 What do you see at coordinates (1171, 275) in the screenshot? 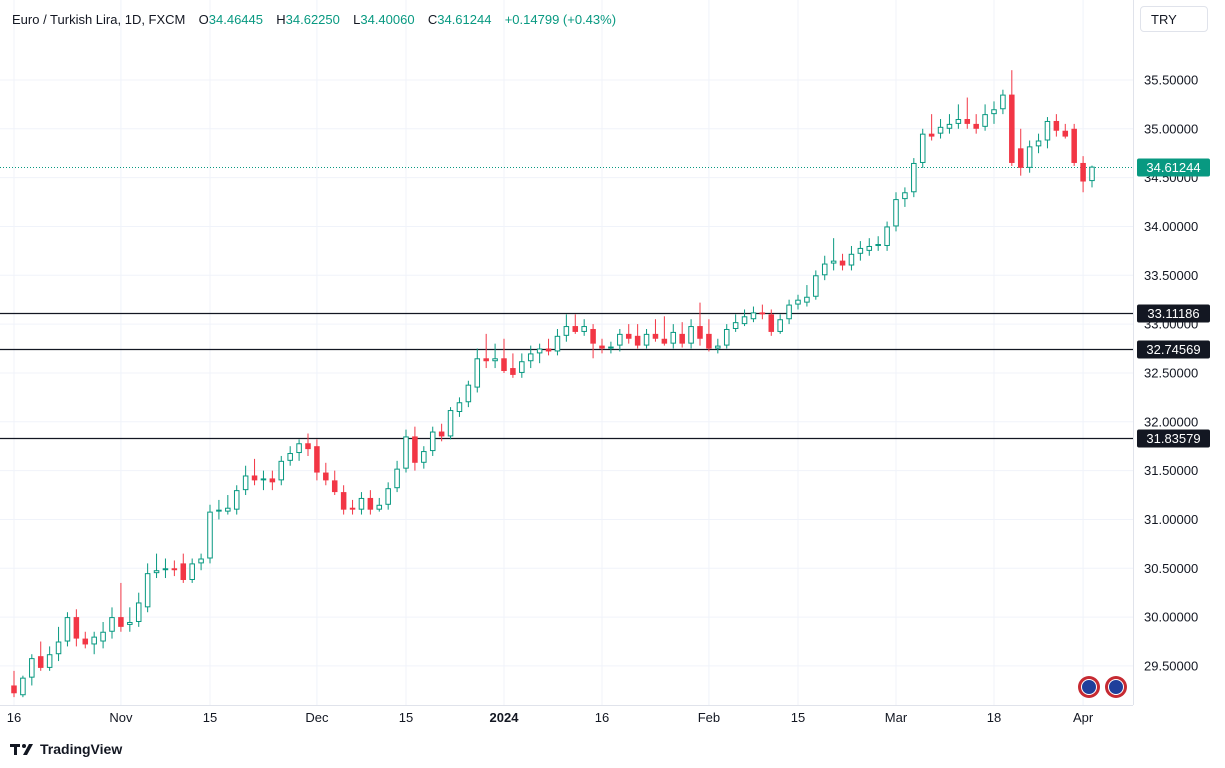
I see `price-tick-label: 33.50000` at bounding box center [1171, 275].